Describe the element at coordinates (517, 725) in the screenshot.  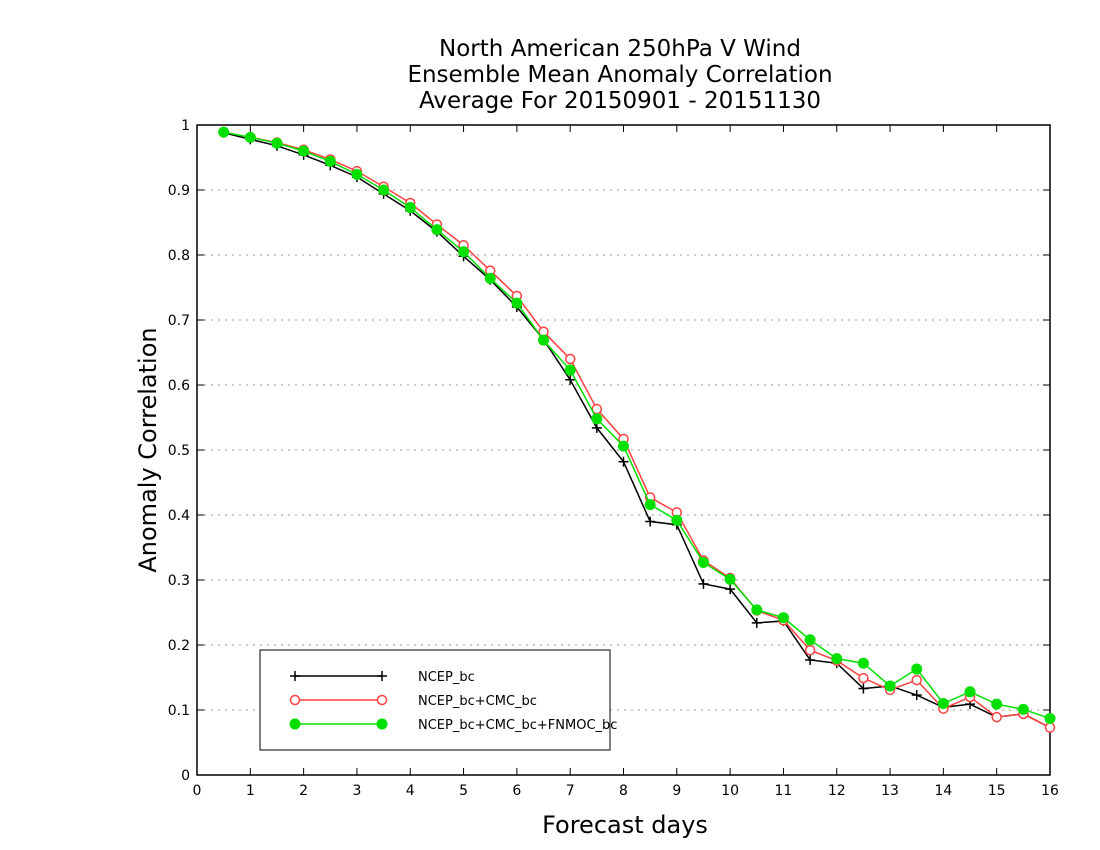
I see `legend-label: NCEP_bc+CMC_bc+FNMOC_bc` at that location.